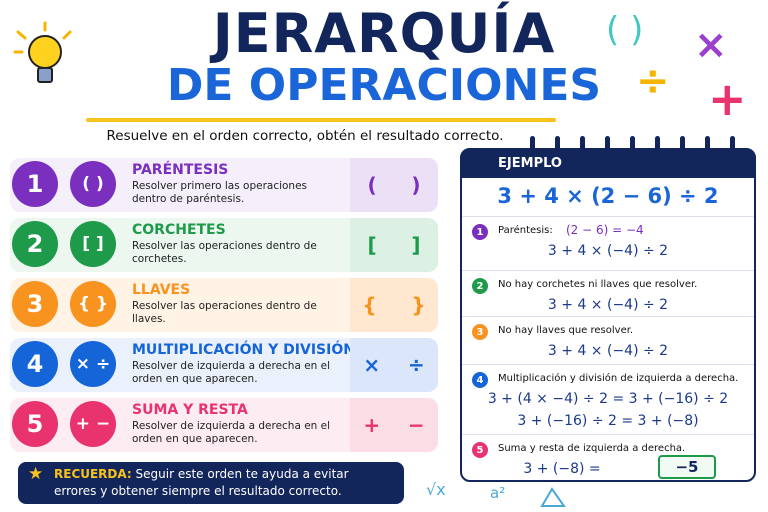  Describe the element at coordinates (608, 421) in the screenshot. I see `example-step-line: 3 + (−16) ÷ 2 = 3 + (−8)` at that location.